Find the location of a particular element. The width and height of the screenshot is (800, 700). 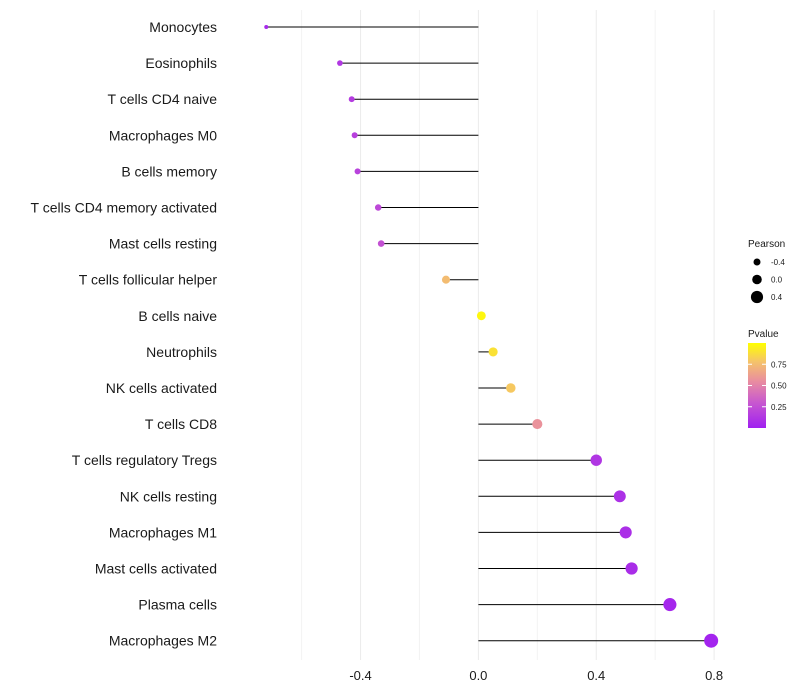

category-label: Neutrophils is located at coordinates (181, 352).